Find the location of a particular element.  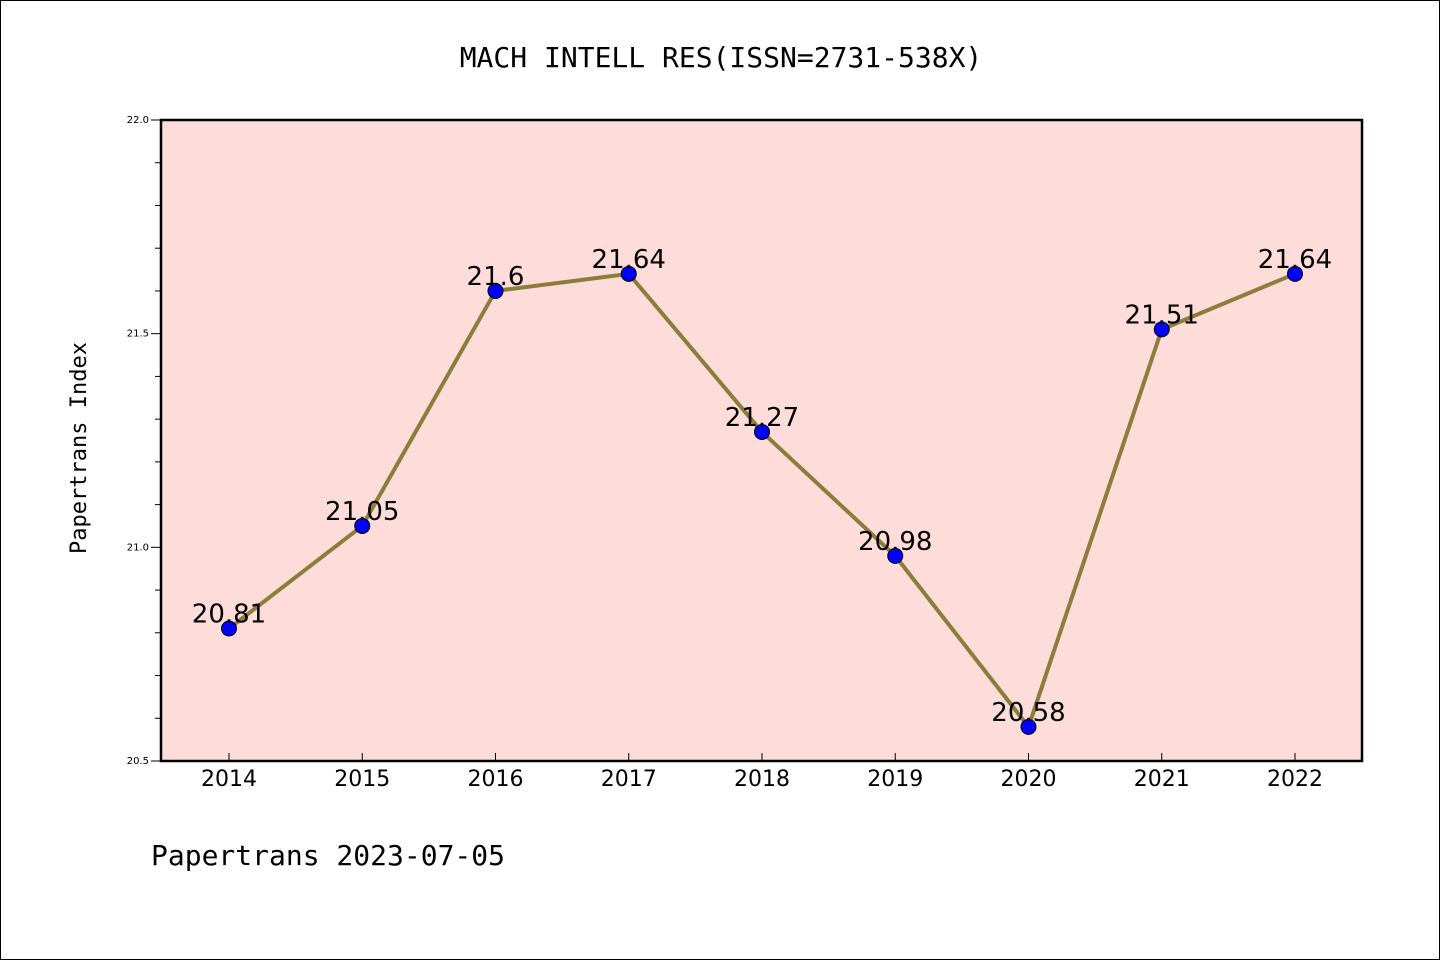

chart-title: MACH INTELL RES(ISSN=2731-538X) is located at coordinates (721, 57).